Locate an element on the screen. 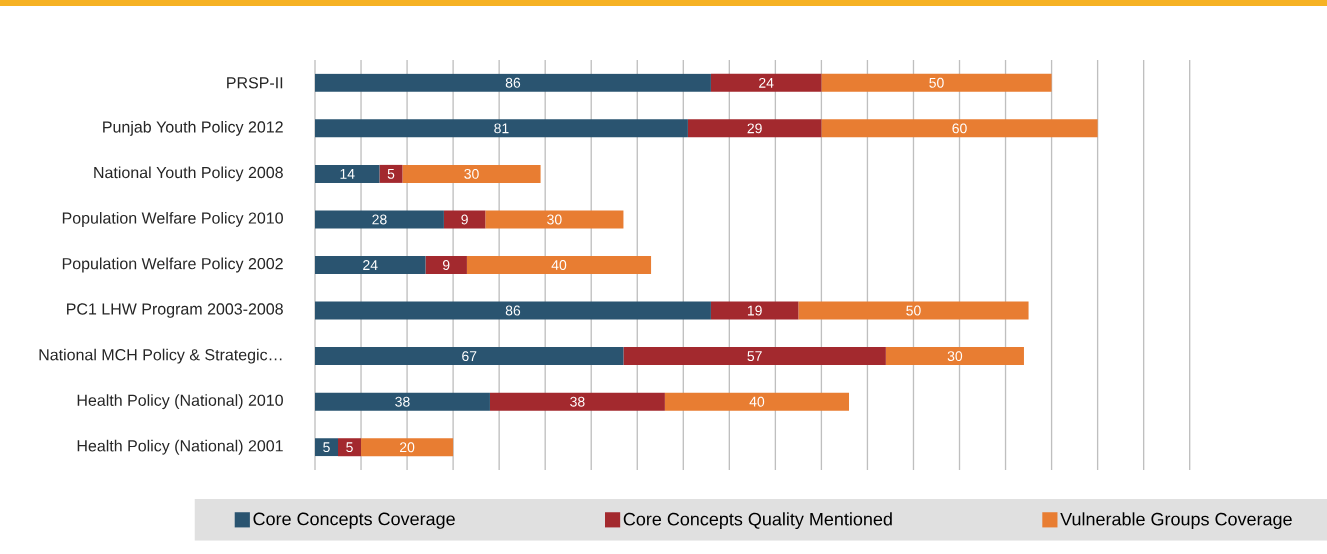 The image size is (1327, 554). data-label: 60 is located at coordinates (959, 128).